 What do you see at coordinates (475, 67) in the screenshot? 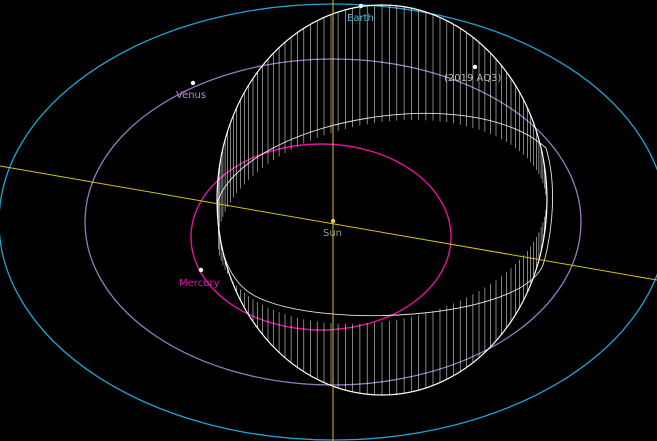
I see `asteroid-dot` at bounding box center [475, 67].